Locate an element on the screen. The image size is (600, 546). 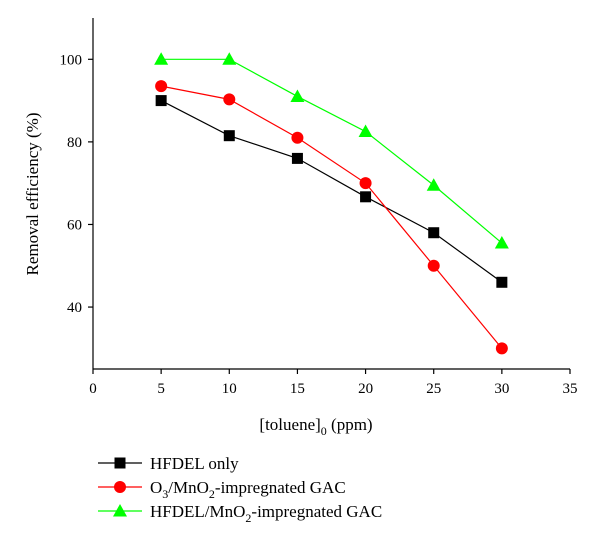
y-tick-label: 100 is located at coordinates (71, 60).